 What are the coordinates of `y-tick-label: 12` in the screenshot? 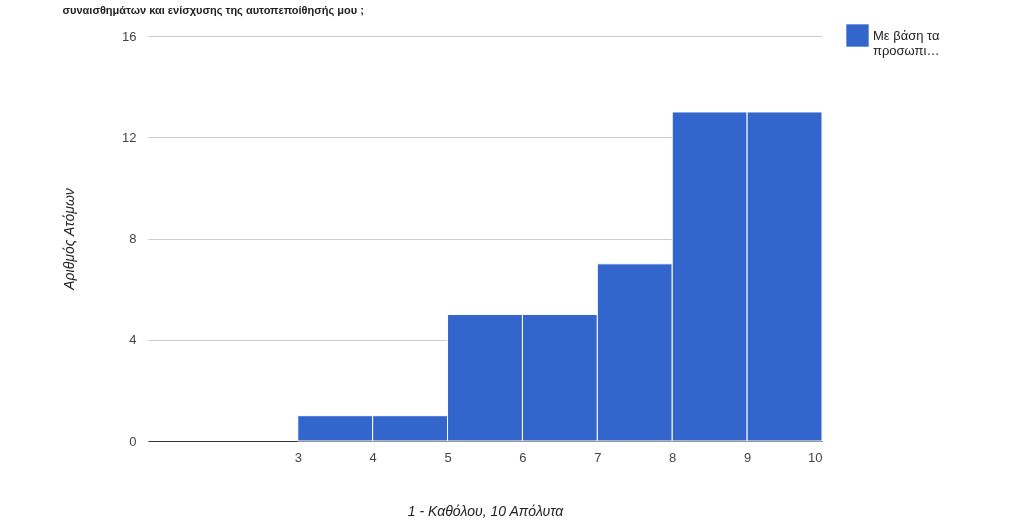 It's located at (129, 137).